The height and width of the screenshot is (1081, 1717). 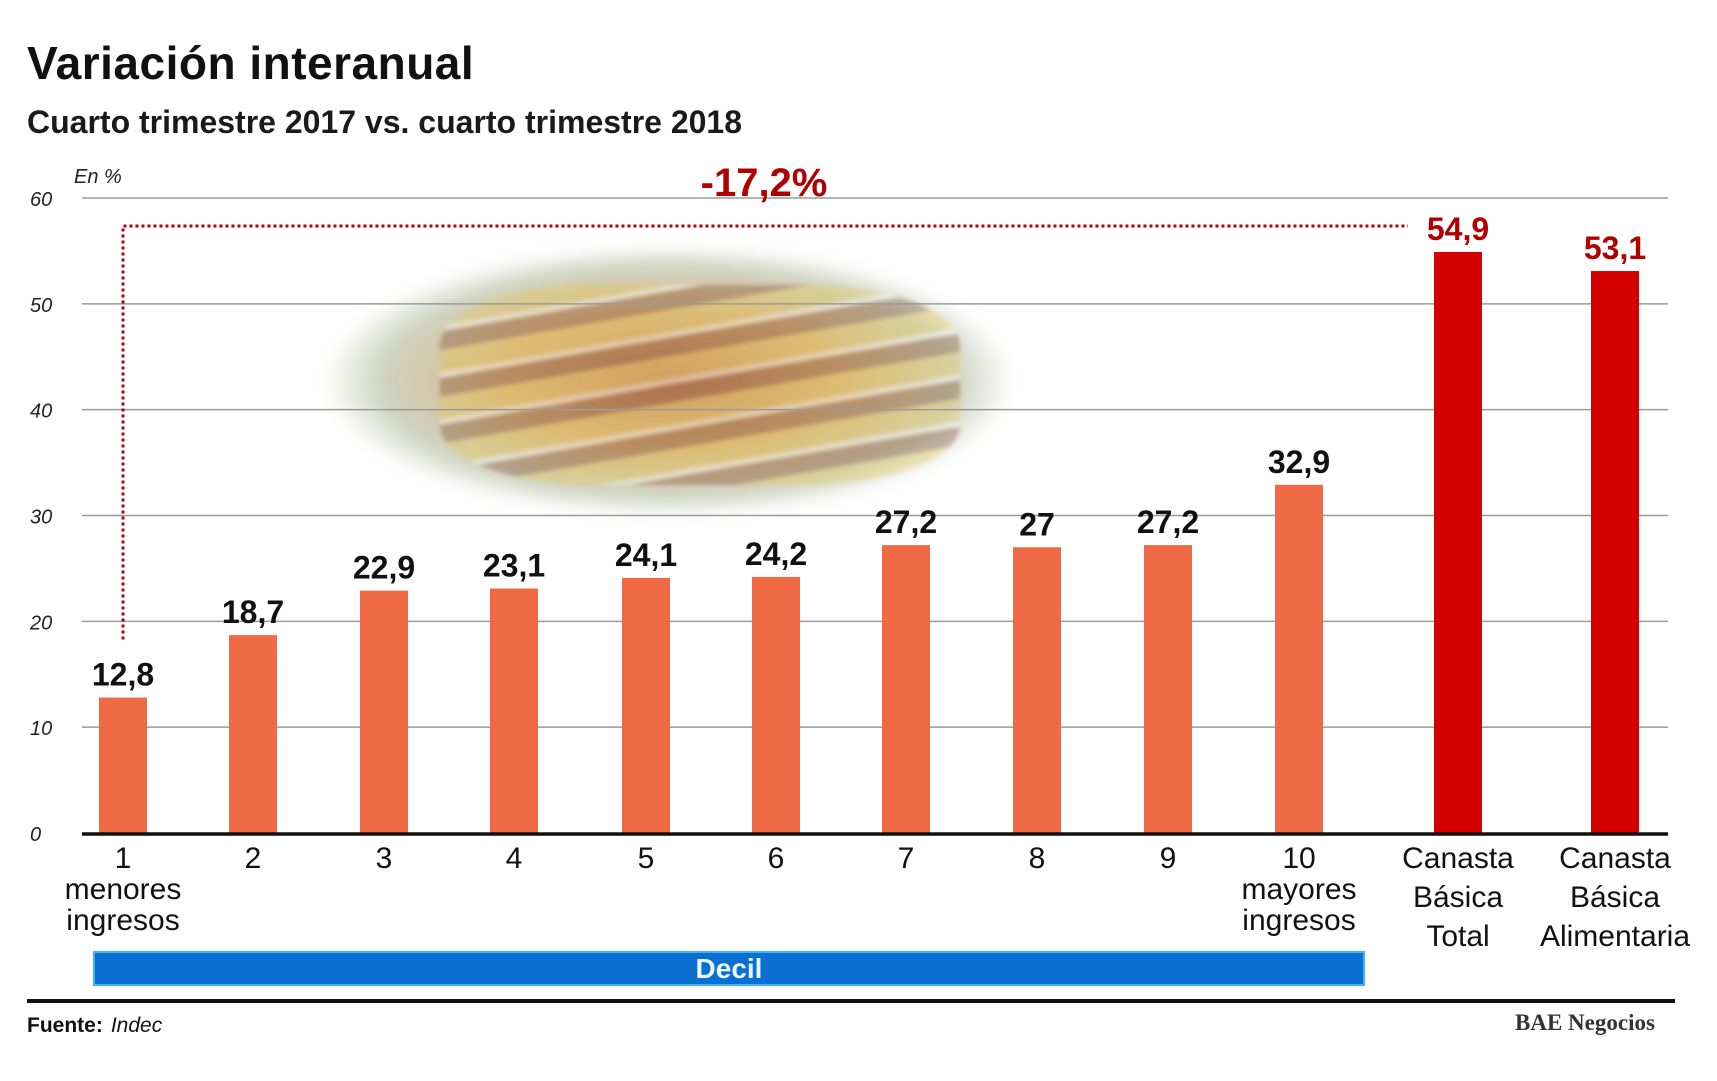 What do you see at coordinates (729, 968) in the screenshot?
I see `decil-band: Decil` at bounding box center [729, 968].